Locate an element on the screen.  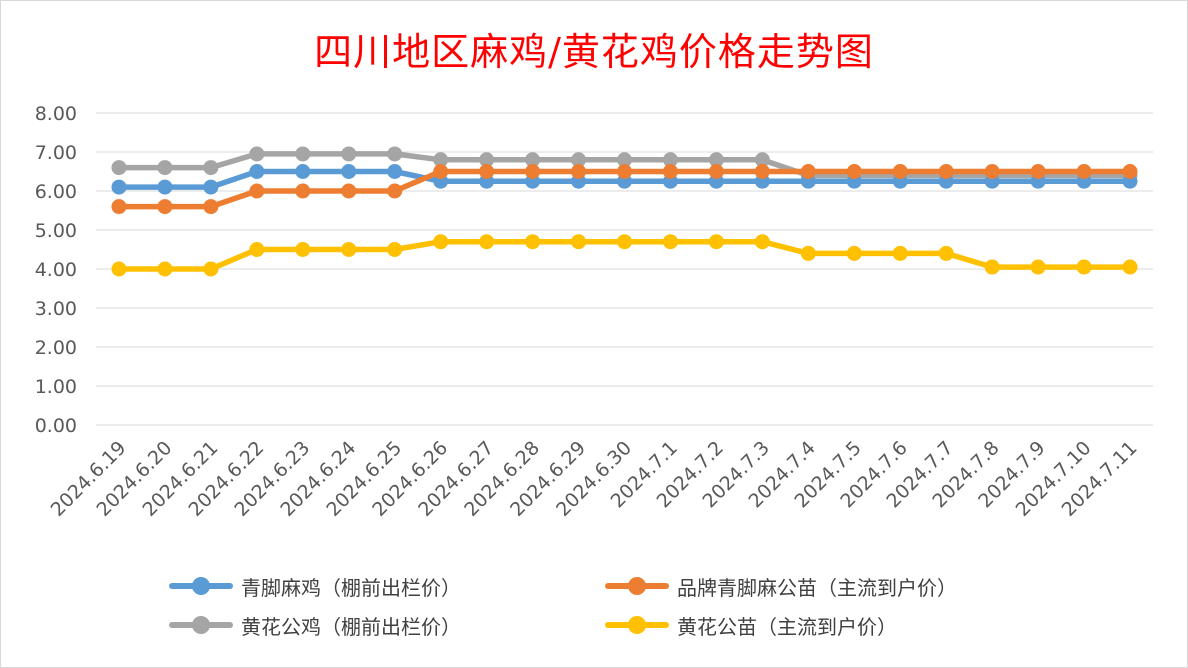
y-tick-label: 5.00 is located at coordinates (56, 231).